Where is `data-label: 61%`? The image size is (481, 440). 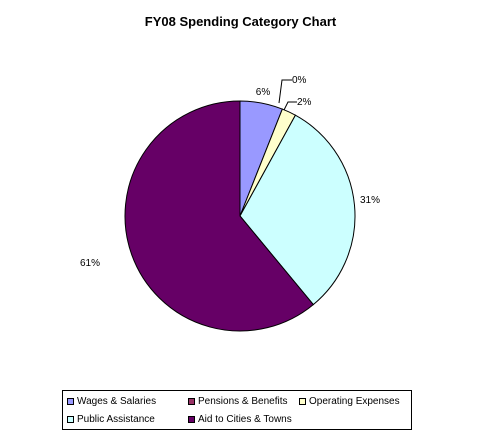
data-label: 61% is located at coordinates (90, 263).